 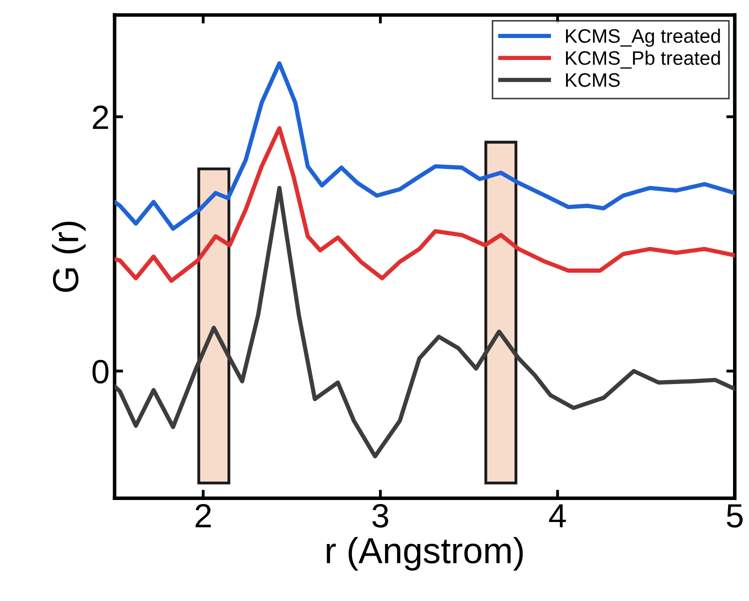 What do you see at coordinates (557, 516) in the screenshot?
I see `x-tick-label: 4` at bounding box center [557, 516].